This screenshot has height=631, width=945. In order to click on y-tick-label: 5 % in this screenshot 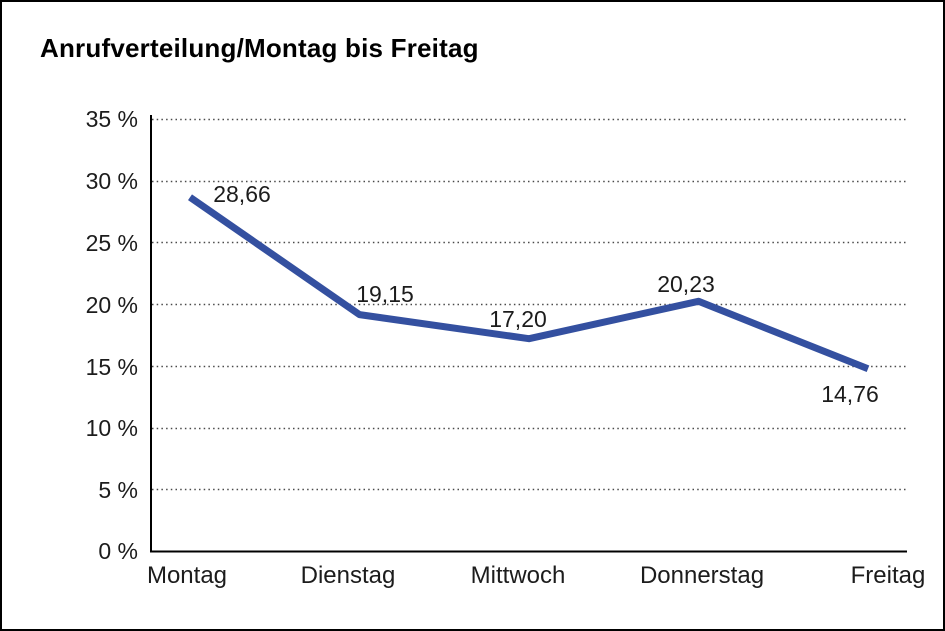, I will do `click(118, 490)`.